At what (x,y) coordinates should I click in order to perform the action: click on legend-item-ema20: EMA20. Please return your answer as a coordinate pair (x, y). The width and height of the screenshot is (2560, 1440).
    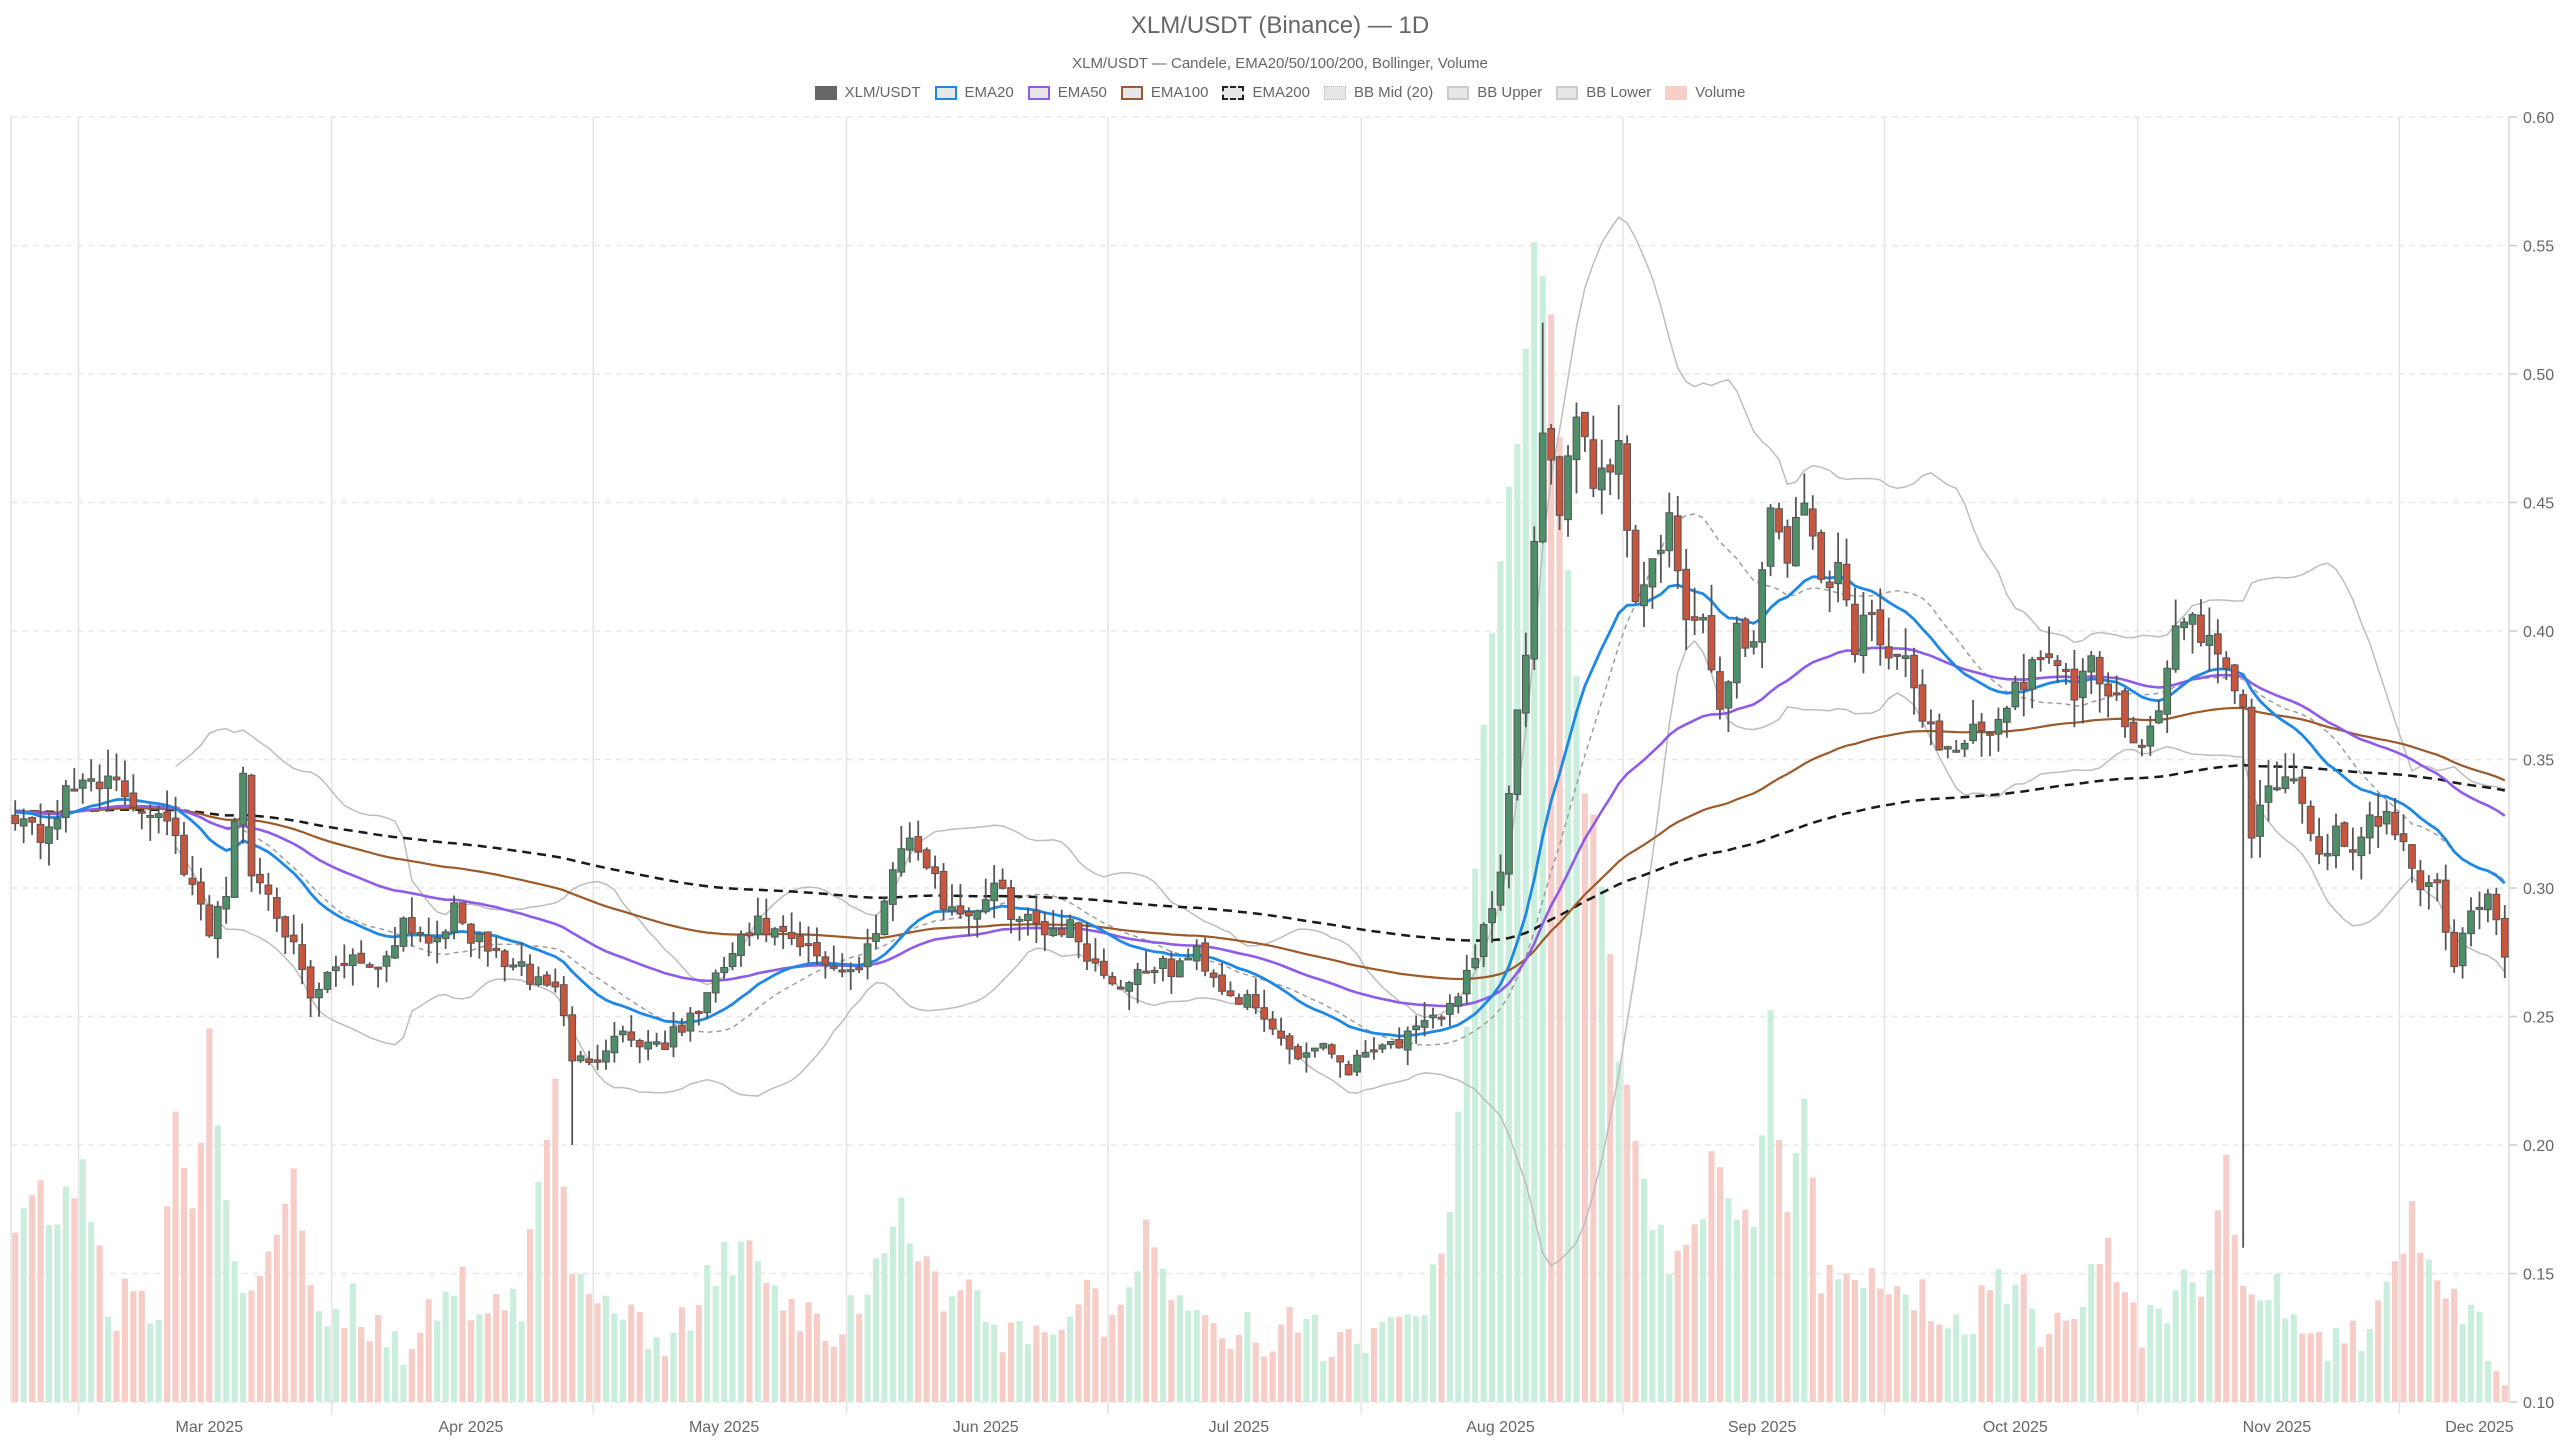
    Looking at the image, I should click on (974, 92).